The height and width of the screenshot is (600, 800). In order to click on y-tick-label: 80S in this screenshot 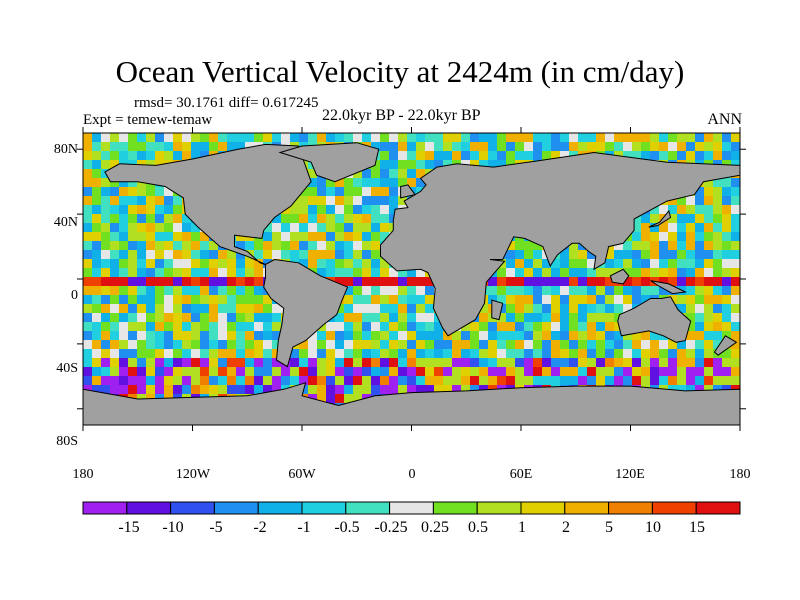, I will do `click(67, 441)`.